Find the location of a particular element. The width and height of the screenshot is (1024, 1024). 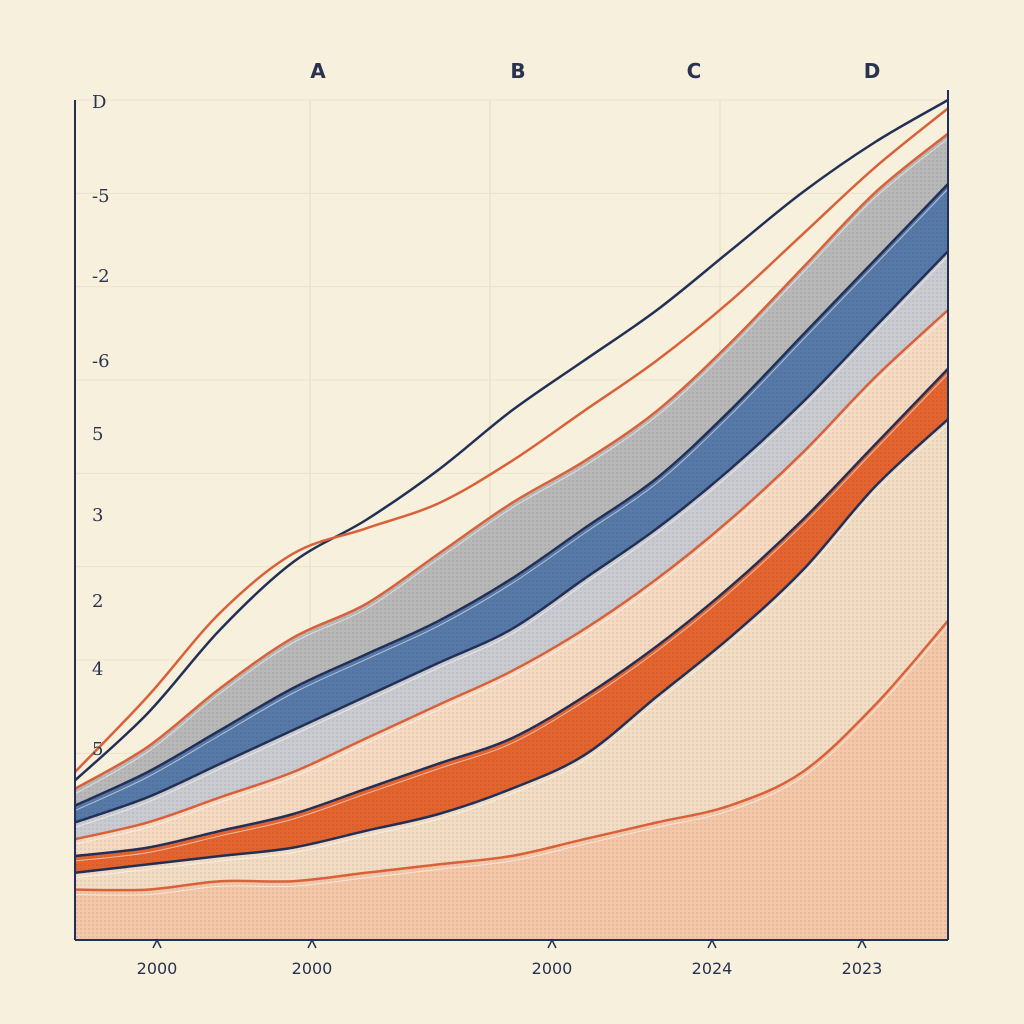

x-tick-label: 2024 is located at coordinates (712, 968).